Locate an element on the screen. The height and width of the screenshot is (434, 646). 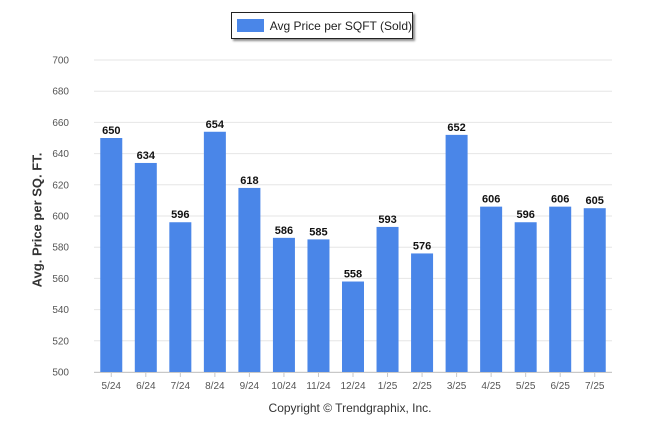
data-label: 650 is located at coordinates (111, 131).